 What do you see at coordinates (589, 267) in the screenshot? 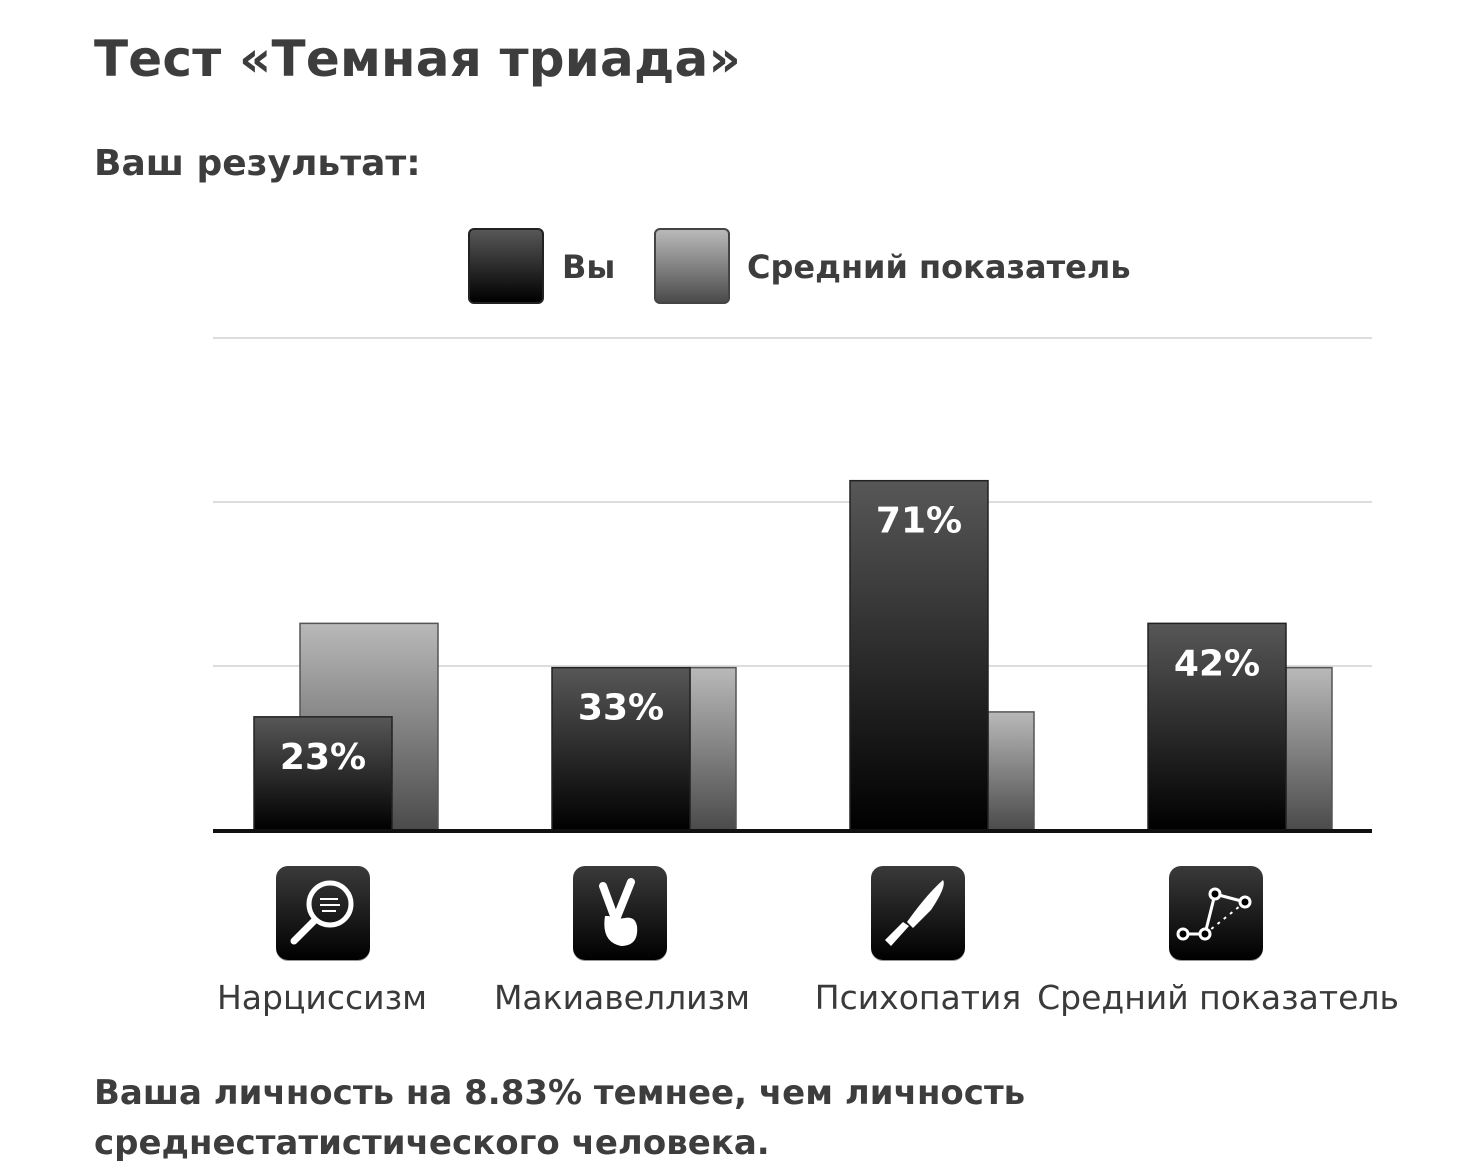
I see `legend-label-you: Вы` at bounding box center [589, 267].